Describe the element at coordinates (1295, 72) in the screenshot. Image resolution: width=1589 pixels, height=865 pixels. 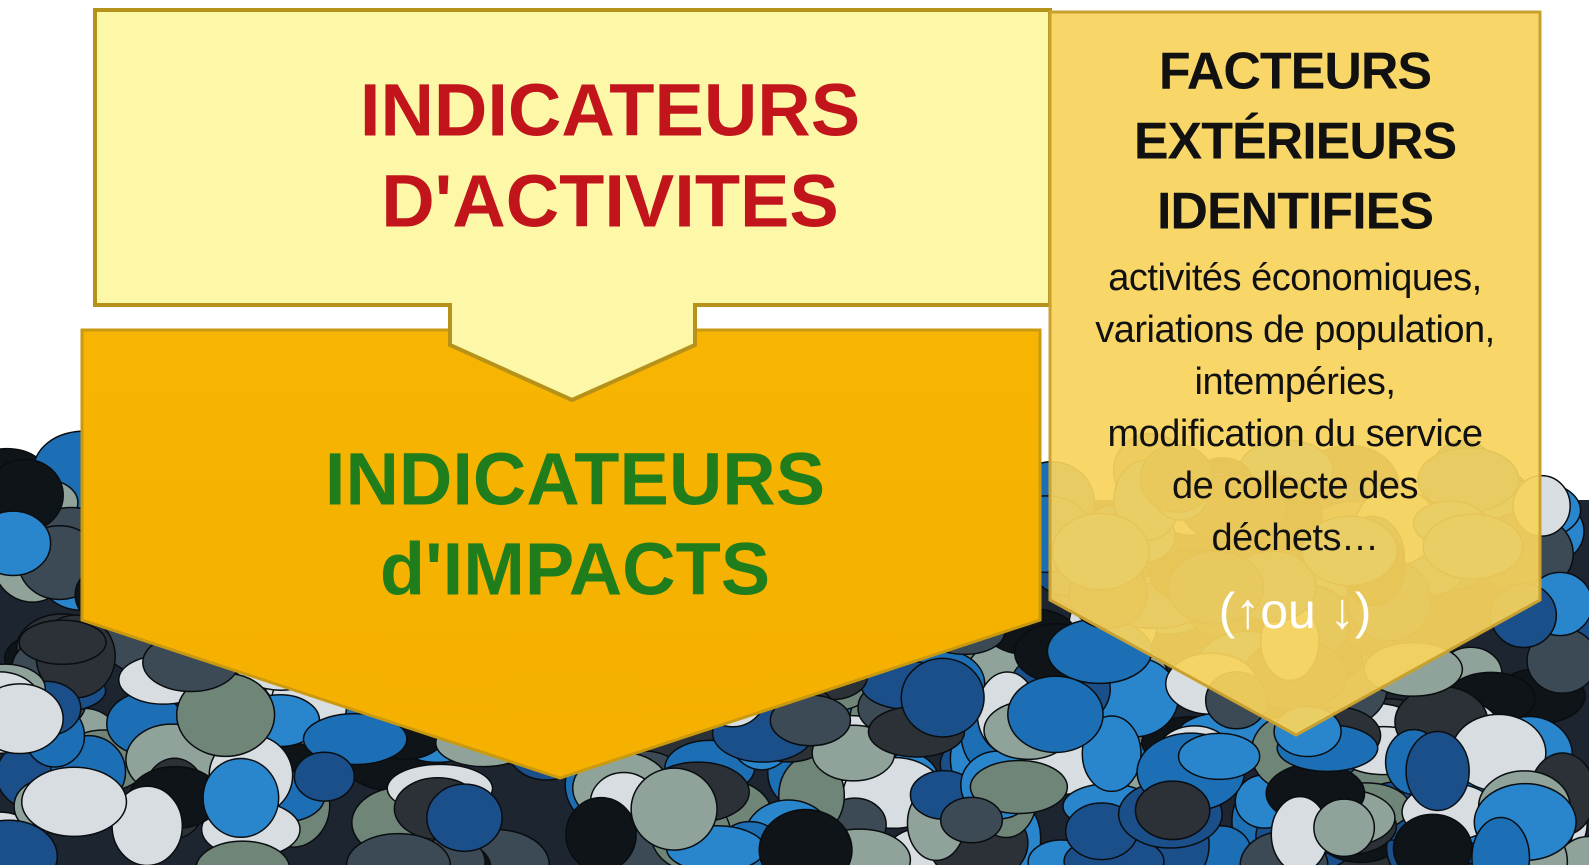
I see `side-title: FACTEURS` at that location.